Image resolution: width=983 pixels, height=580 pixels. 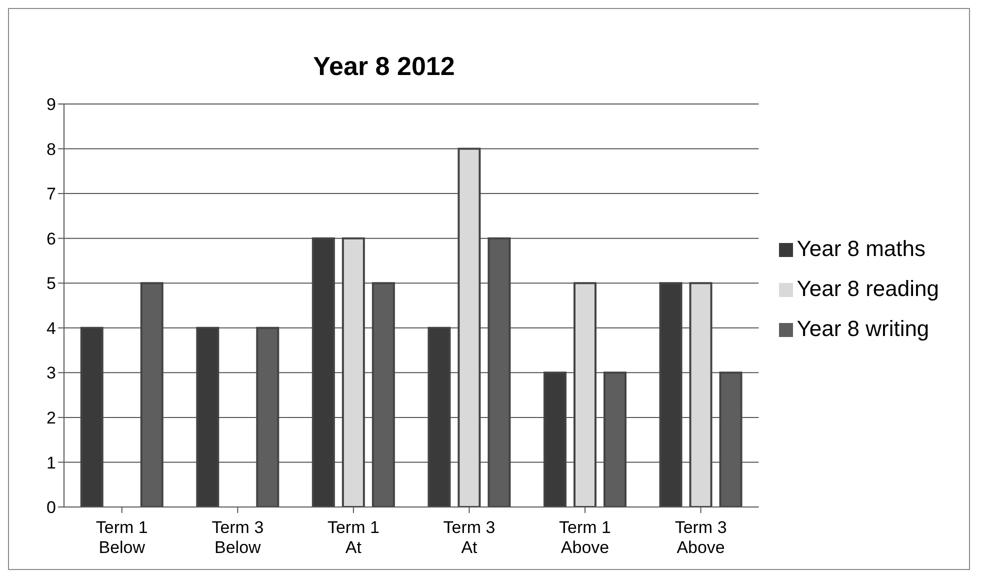 I want to click on x-tick-label: Term 1 Below, so click(x=122, y=537).